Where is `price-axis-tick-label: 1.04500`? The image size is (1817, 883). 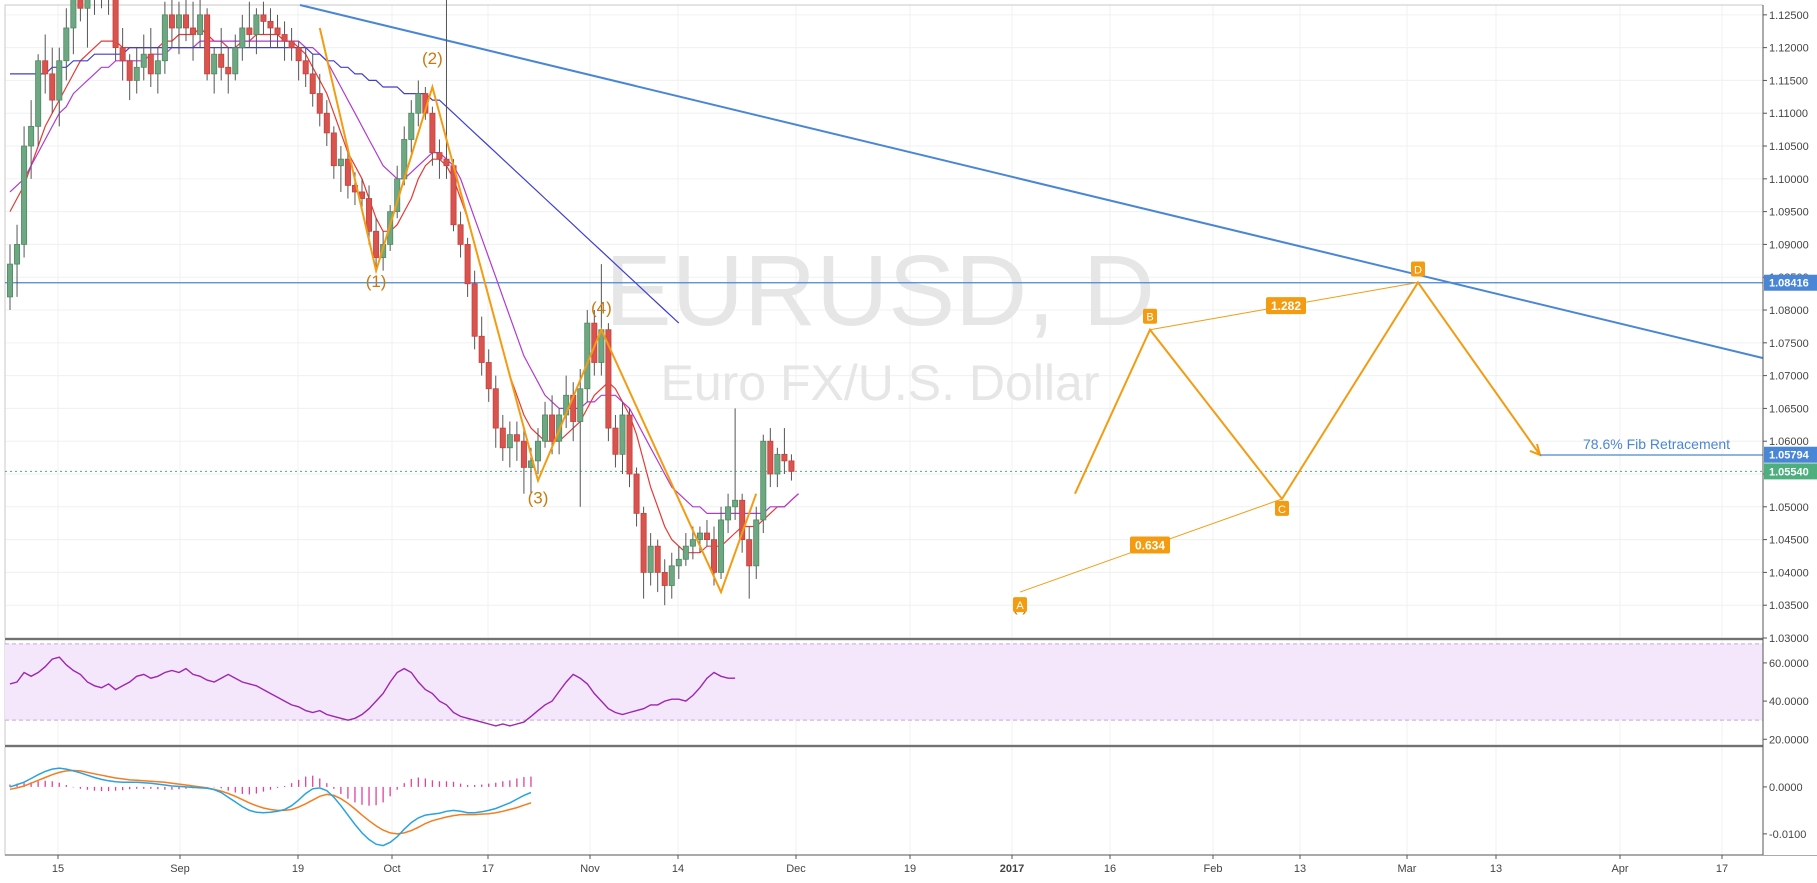
price-axis-tick-label: 1.04500 is located at coordinates (1789, 541).